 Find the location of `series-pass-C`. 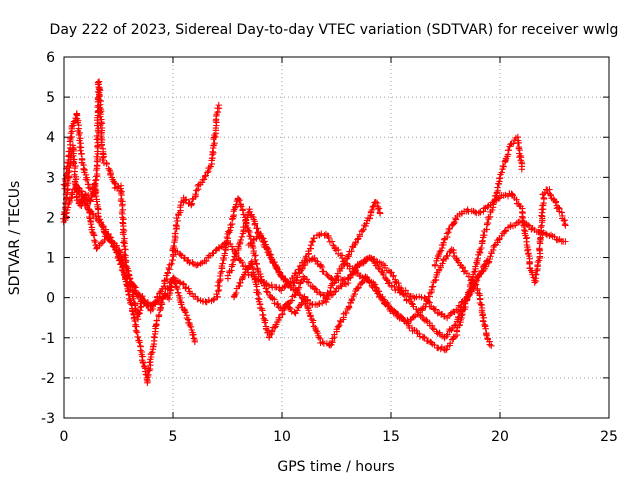

series-pass-C is located at coordinates (141, 207).